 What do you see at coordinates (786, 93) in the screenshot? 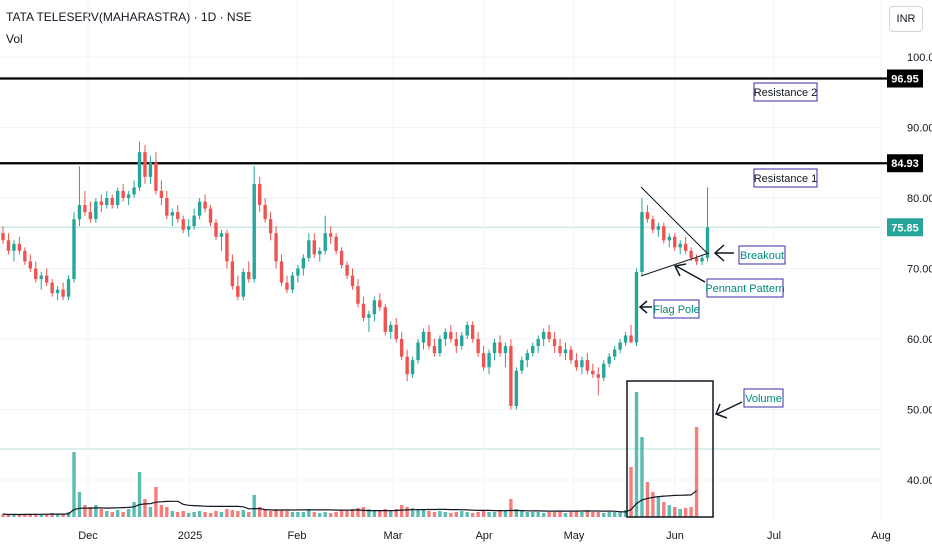
I see `resistance-2-text: Resistance 2` at bounding box center [786, 93].